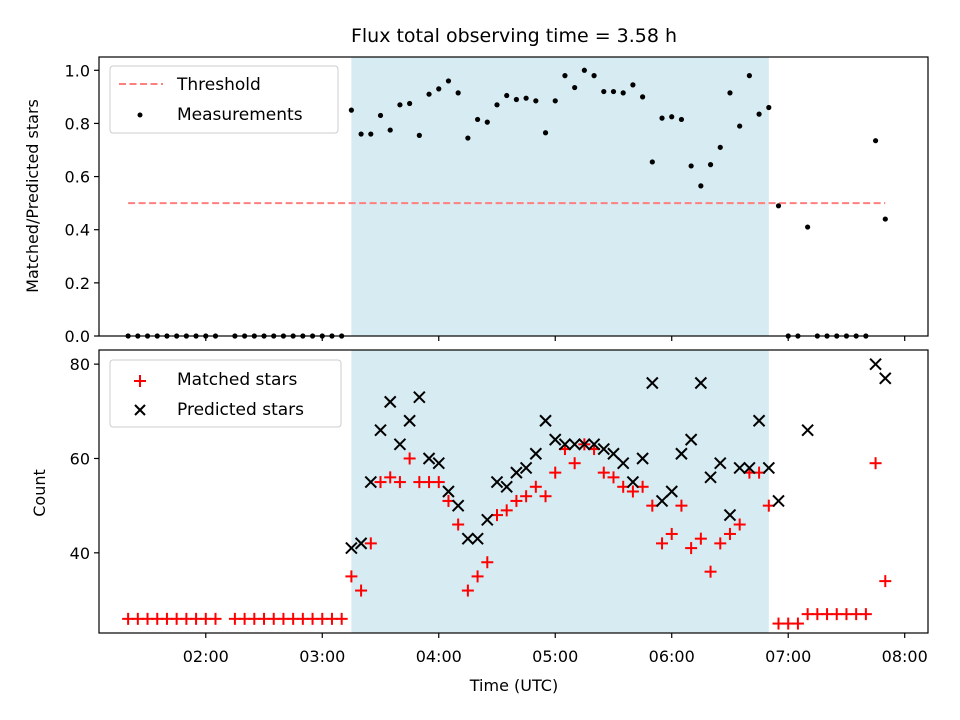 The height and width of the screenshot is (720, 960). I want to click on top-y-tick-label: 0.6, so click(77, 177).